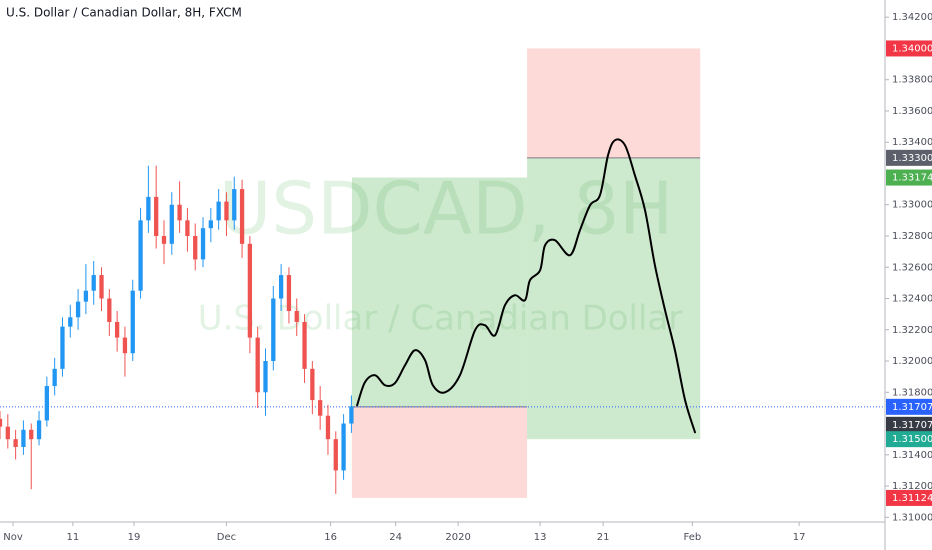 The image size is (932, 550). What do you see at coordinates (912, 178) in the screenshot?
I see `price-label: 1.33174` at bounding box center [912, 178].